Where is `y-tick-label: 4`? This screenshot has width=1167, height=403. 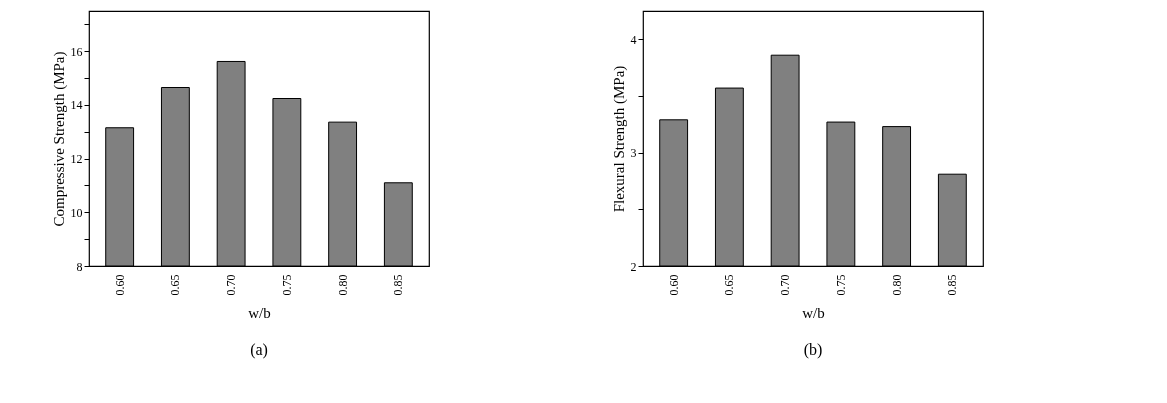
y-tick-label: 4 is located at coordinates (633, 39).